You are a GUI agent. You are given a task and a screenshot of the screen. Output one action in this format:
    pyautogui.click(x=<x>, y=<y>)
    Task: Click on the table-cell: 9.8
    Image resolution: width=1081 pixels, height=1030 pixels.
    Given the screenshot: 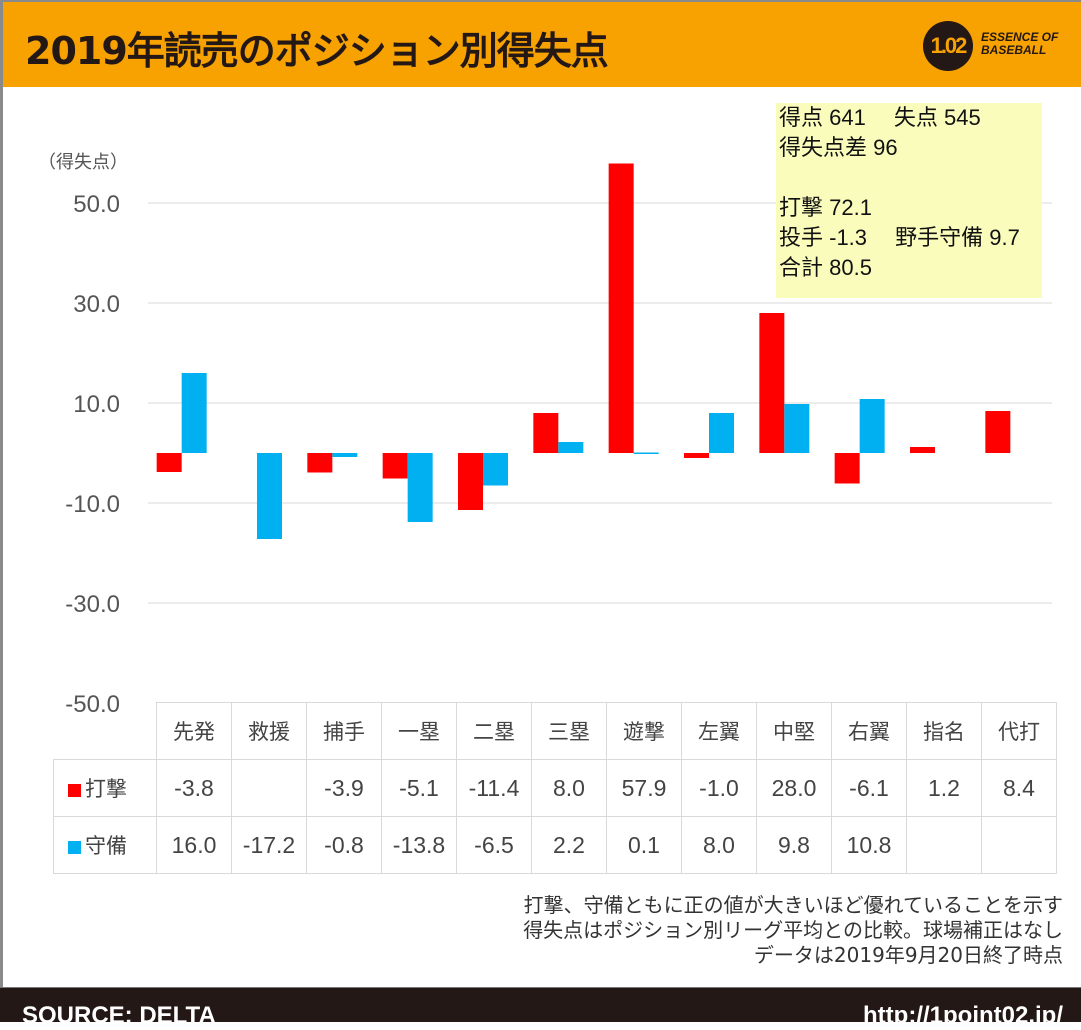 What is the action you would take?
    pyautogui.click(x=794, y=845)
    